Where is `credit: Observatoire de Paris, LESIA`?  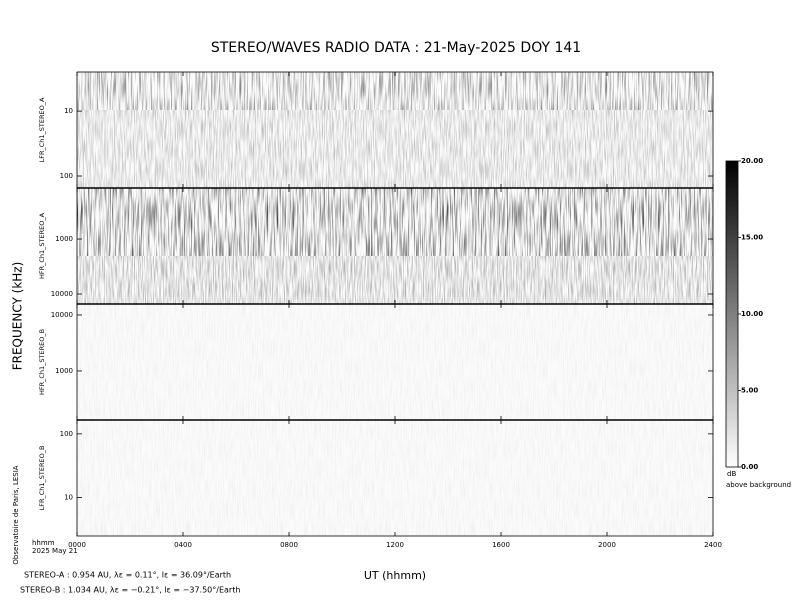 credit: Observatoire de Paris, LESIA is located at coordinates (16, 514).